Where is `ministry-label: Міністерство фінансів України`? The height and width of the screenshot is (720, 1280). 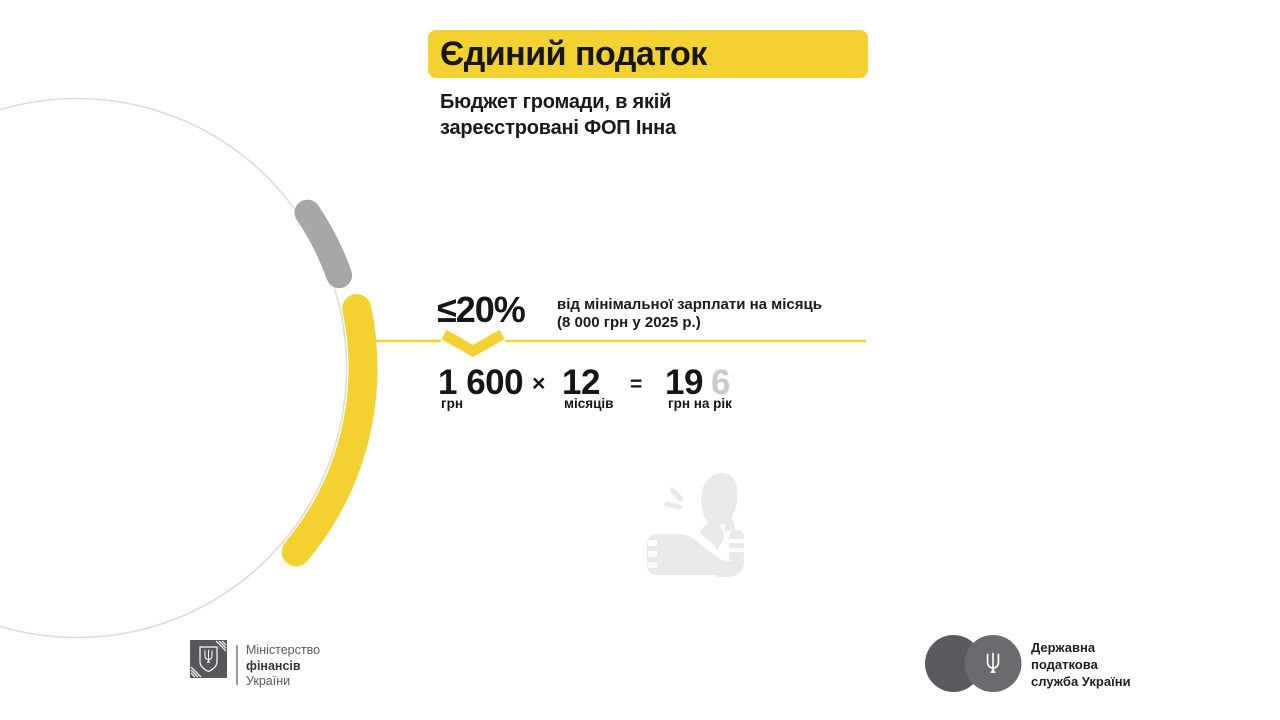
ministry-label: Міністерство фінансів України is located at coordinates (283, 666).